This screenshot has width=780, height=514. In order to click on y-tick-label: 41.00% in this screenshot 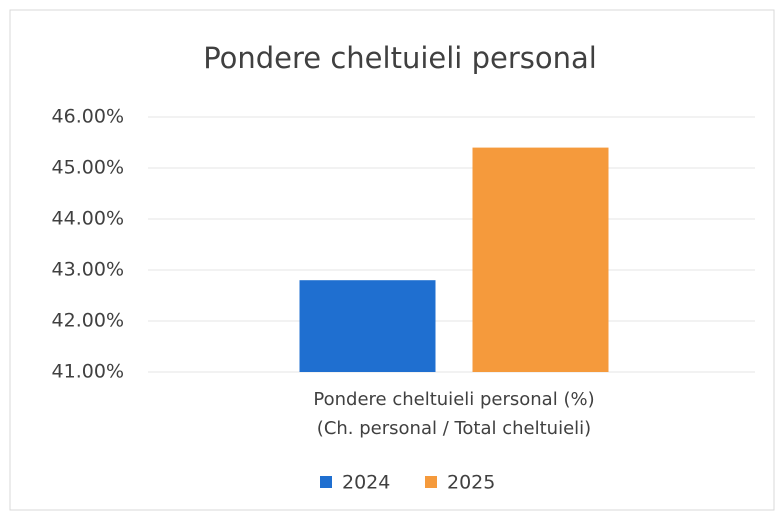, I will do `click(88, 372)`.